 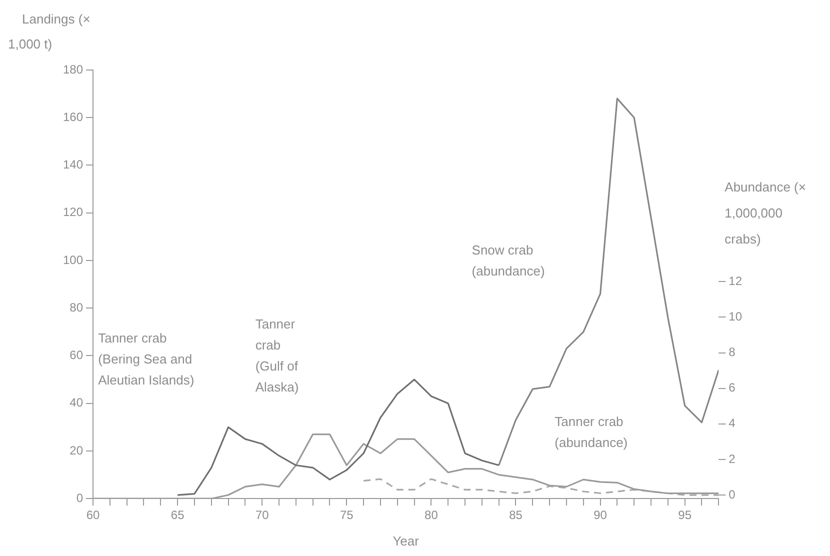 What do you see at coordinates (406, 541) in the screenshot?
I see `x-axis-title: Year` at bounding box center [406, 541].